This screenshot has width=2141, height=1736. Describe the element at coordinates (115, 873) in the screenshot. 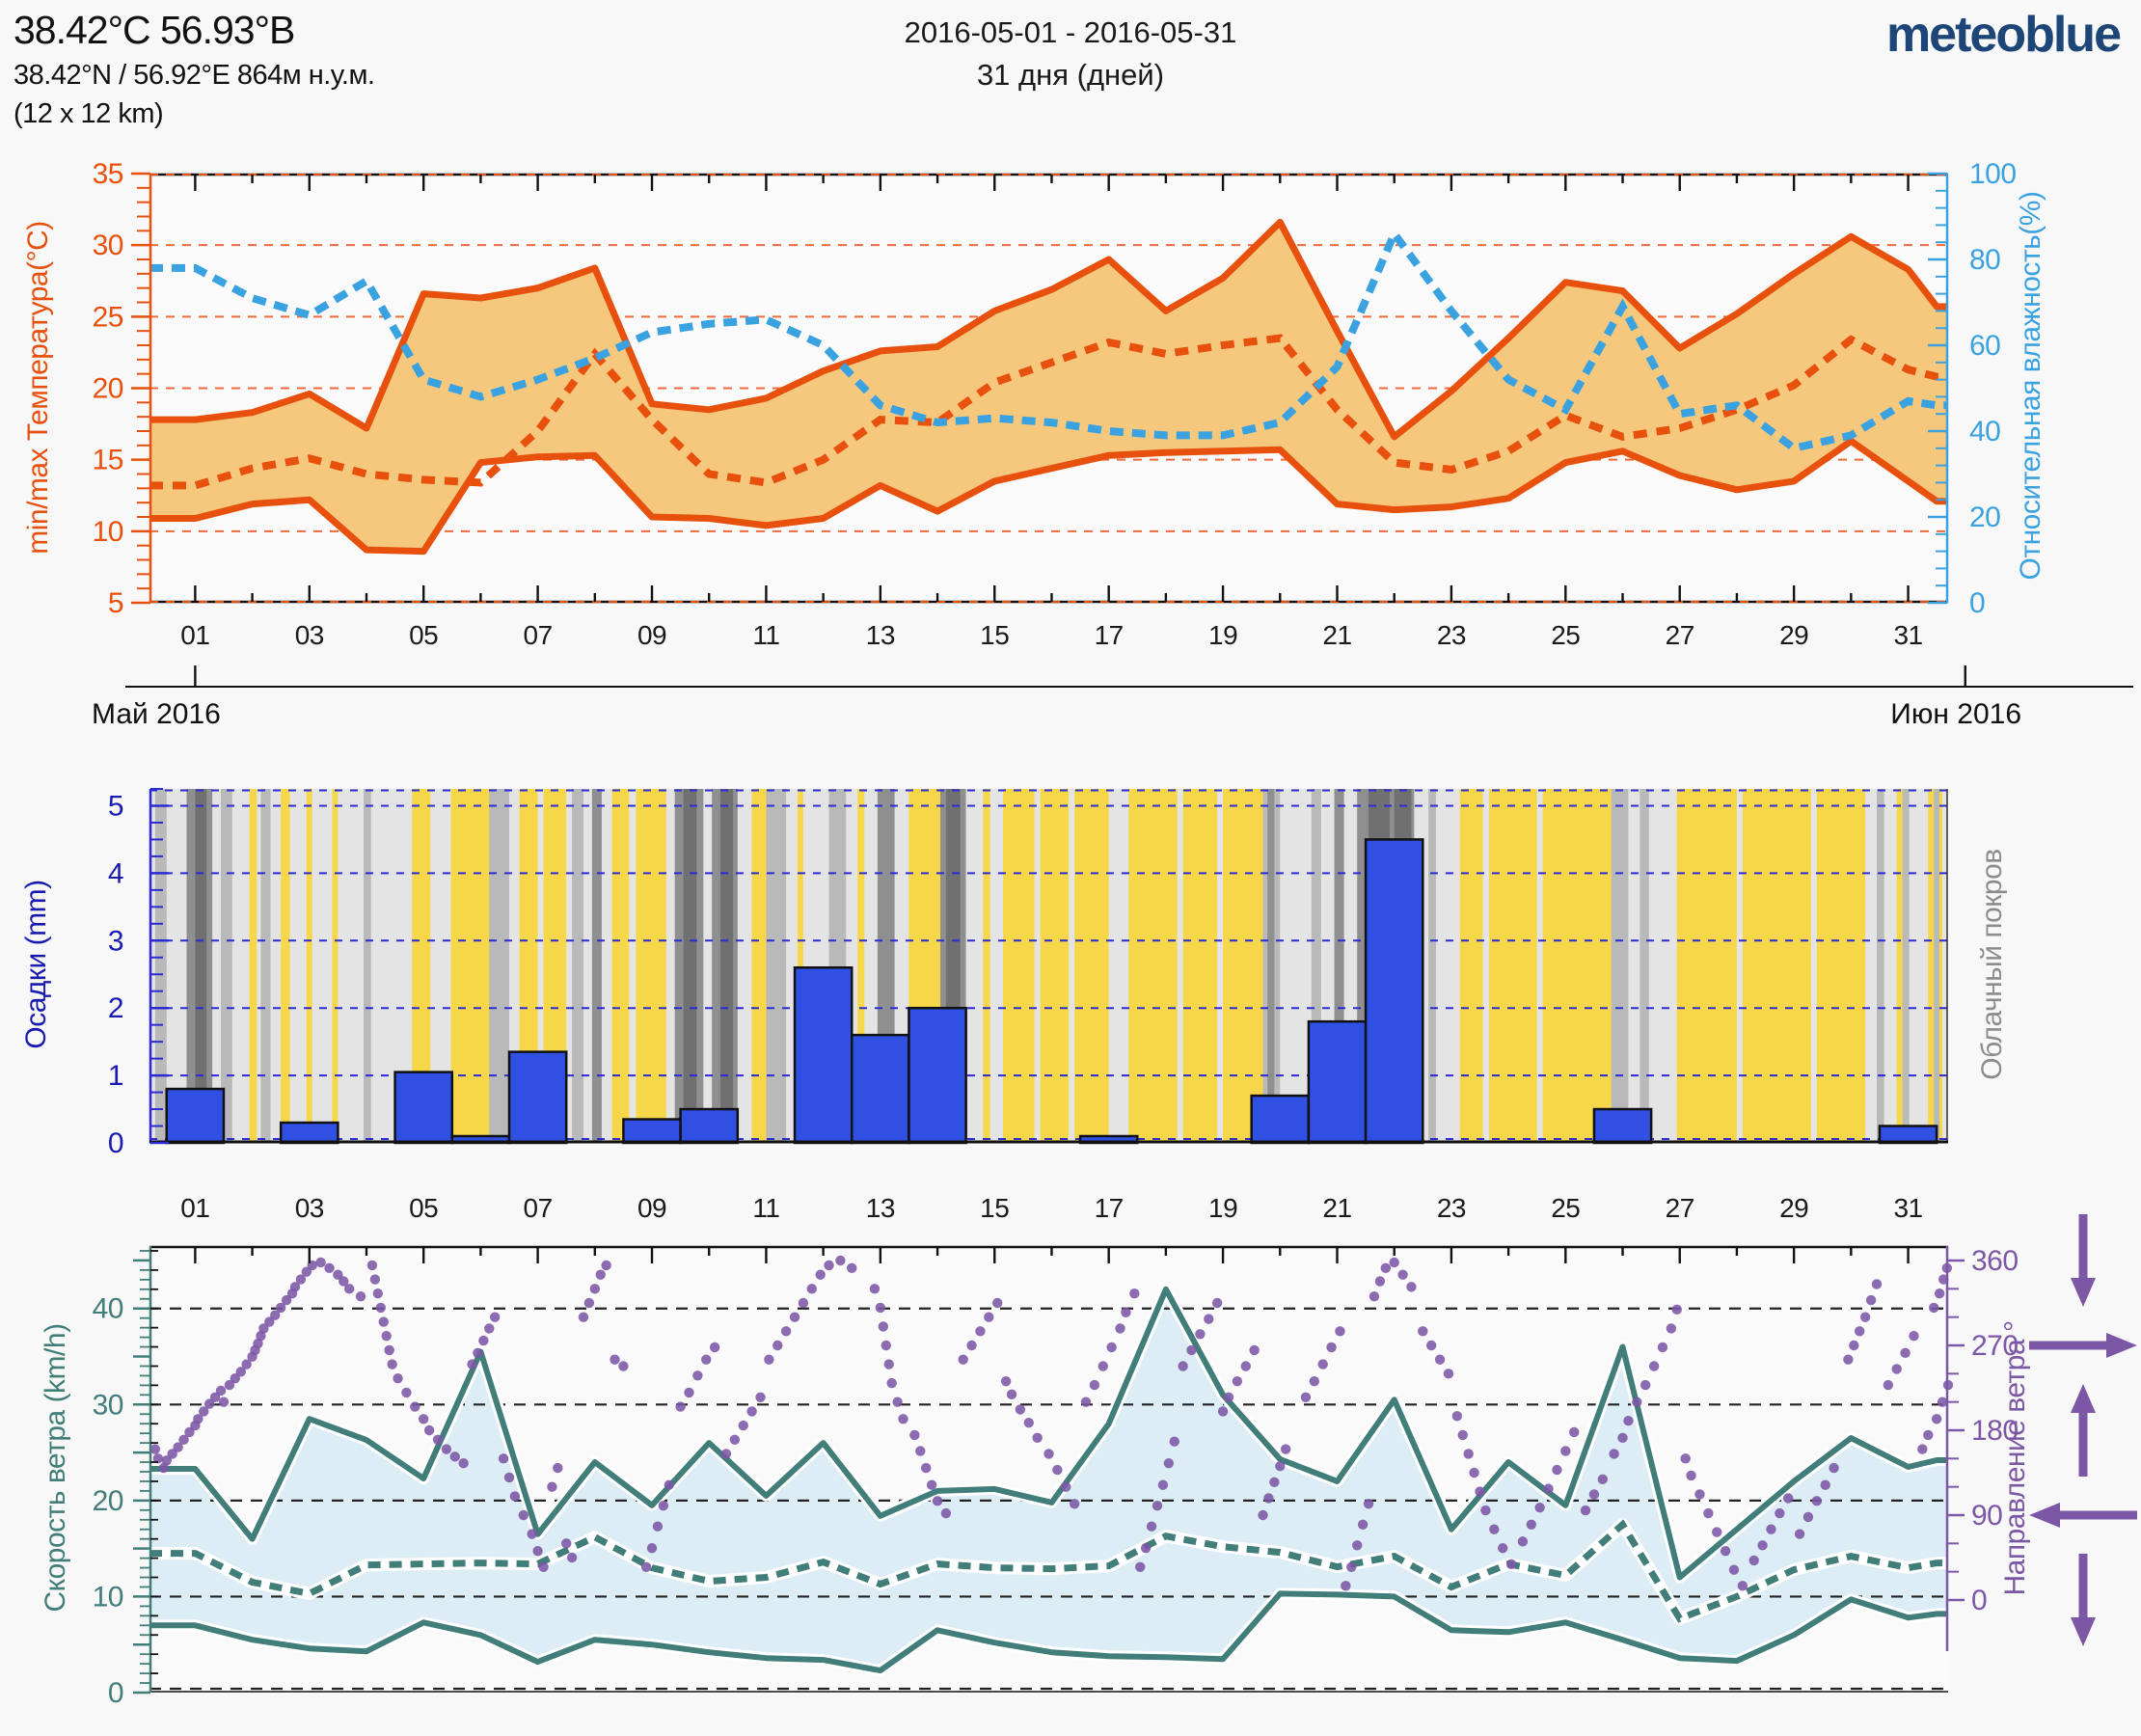

I see `svg-text: 4` at that location.